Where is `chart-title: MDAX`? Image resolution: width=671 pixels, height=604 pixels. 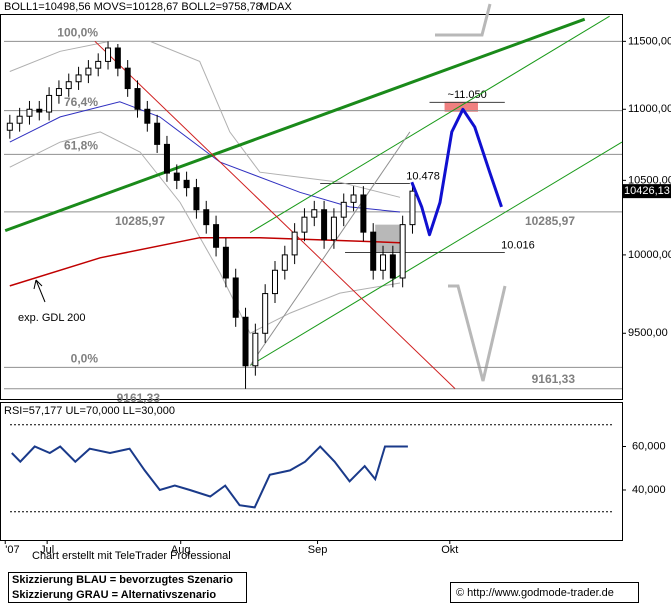
chart-title: MDAX is located at coordinates (276, 7).